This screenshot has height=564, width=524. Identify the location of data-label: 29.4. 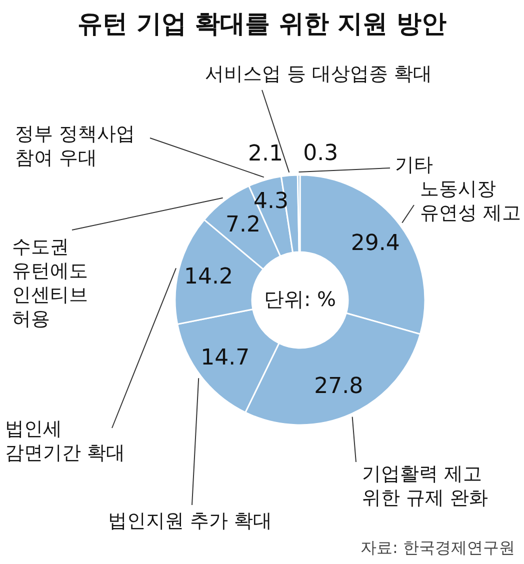
(375, 243).